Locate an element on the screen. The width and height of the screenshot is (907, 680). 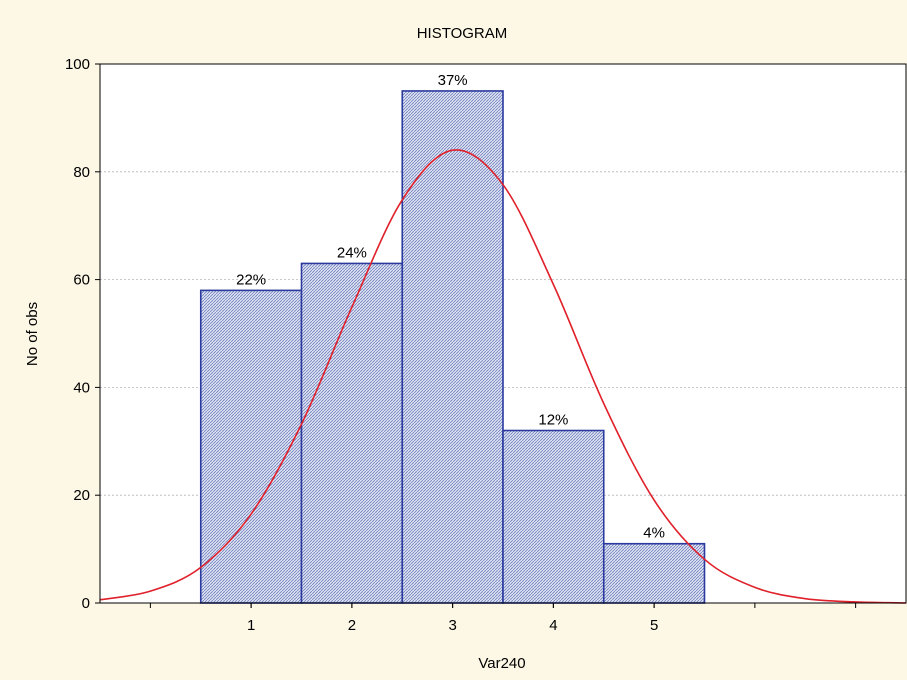
bar-percent-label: 37% is located at coordinates (453, 80).